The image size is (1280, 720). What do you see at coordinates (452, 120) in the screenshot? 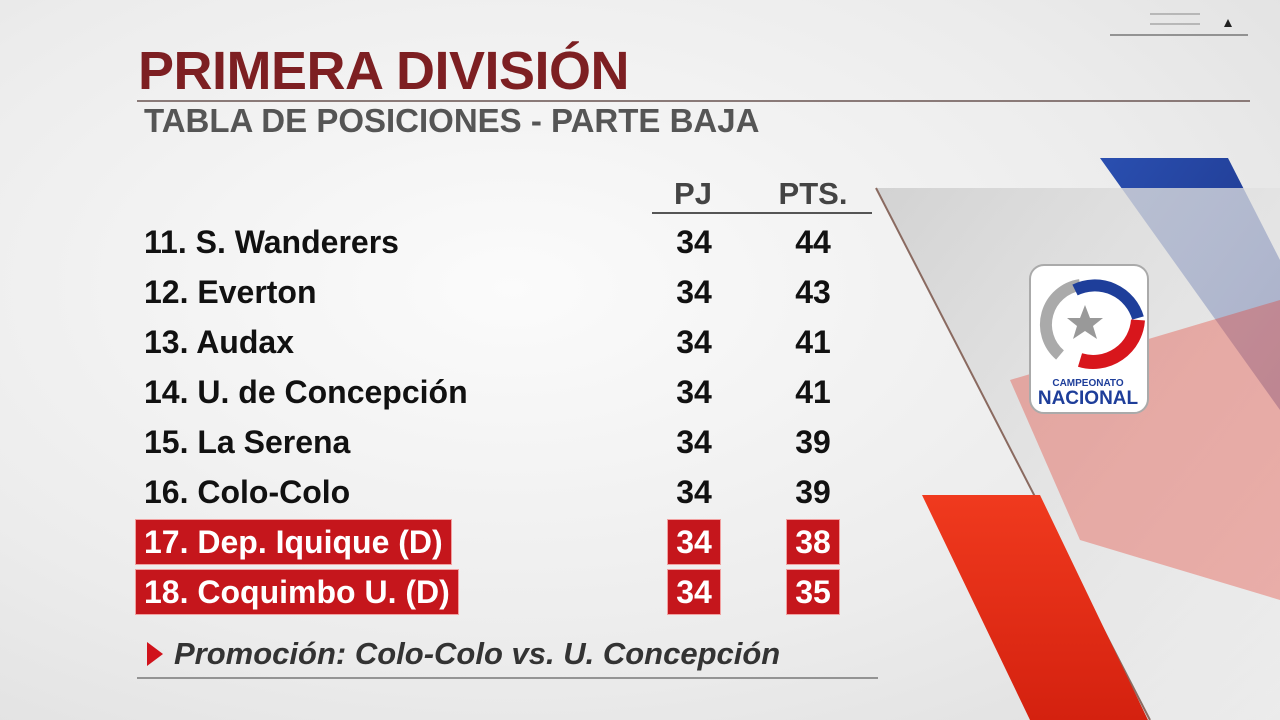
I see `subtitle: TABLA DE POSICIONES - PARTE BAJA` at bounding box center [452, 120].